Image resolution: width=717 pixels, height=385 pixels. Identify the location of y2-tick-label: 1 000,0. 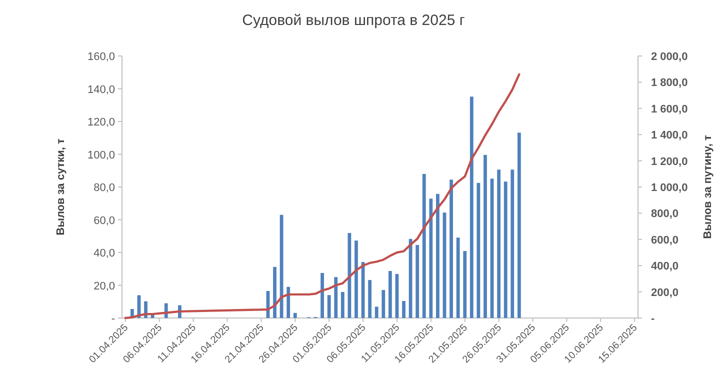
(669, 188).